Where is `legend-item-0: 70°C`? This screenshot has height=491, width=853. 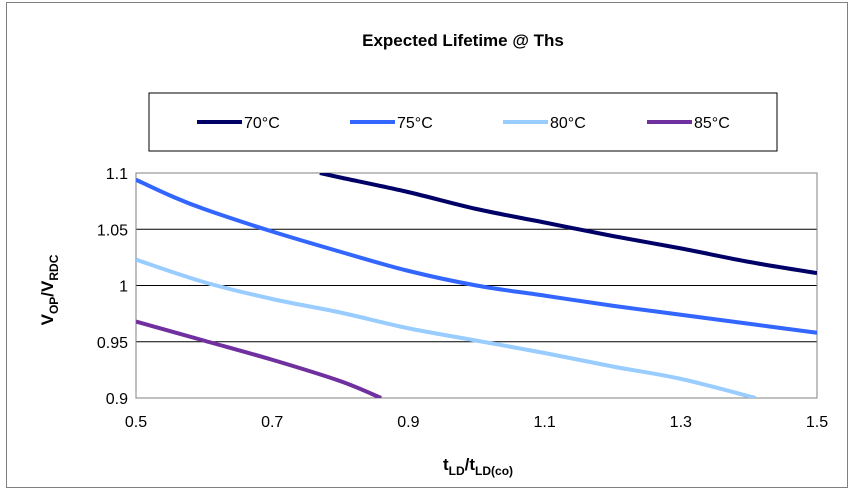 legend-item-0: 70°C is located at coordinates (238, 123).